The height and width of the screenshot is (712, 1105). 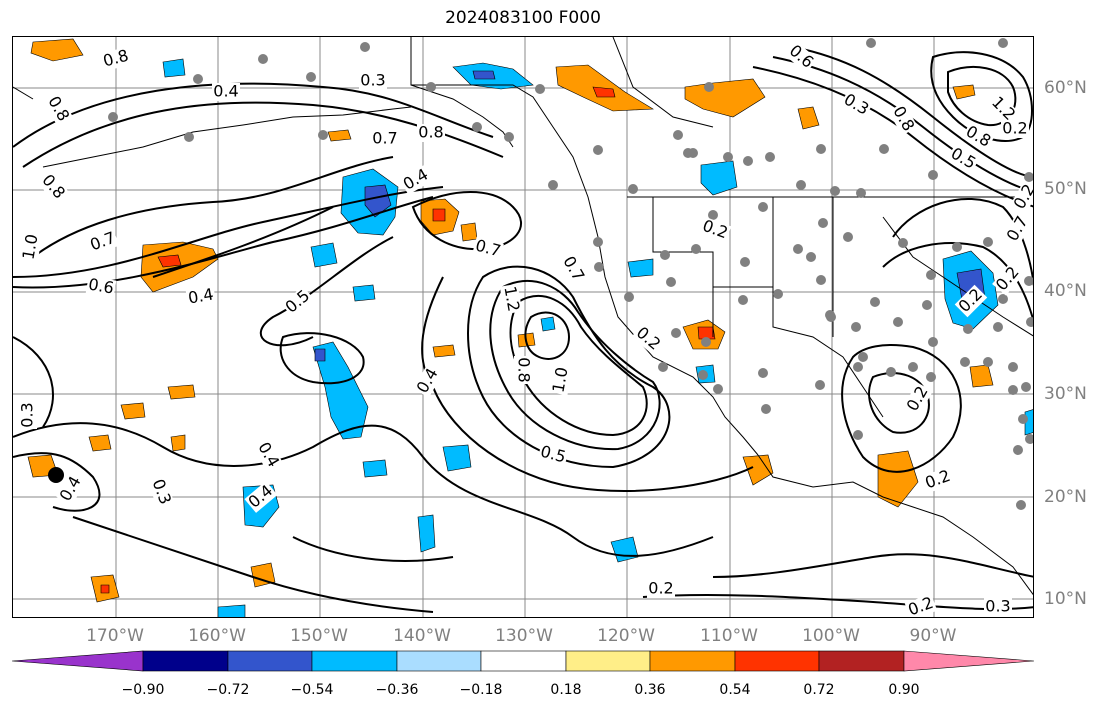 I want to click on lat-label-20n: 20°N, so click(x=1065, y=497).